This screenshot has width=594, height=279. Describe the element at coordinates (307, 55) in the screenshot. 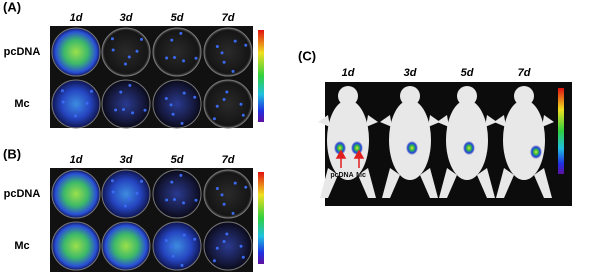

I see `panel-label: (C)` at that location.